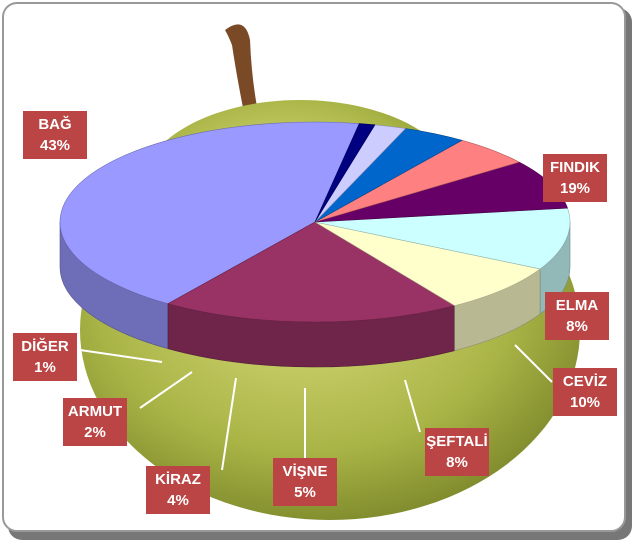 The image size is (637, 549). I want to click on data-label: VİŞNE 5%, so click(305, 482).